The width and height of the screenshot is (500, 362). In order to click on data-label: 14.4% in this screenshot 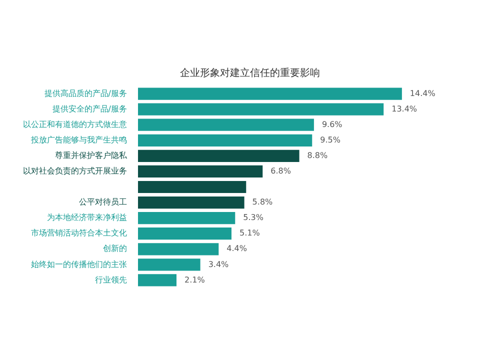, I will do `click(423, 93)`.